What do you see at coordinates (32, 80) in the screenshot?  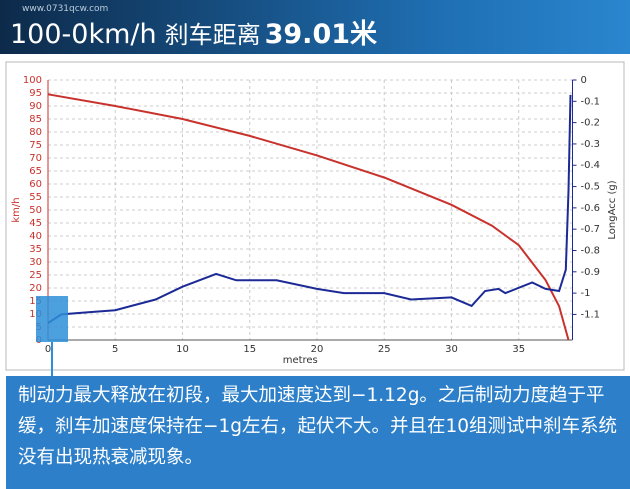 I see `y-tick-label: 100` at bounding box center [32, 80].